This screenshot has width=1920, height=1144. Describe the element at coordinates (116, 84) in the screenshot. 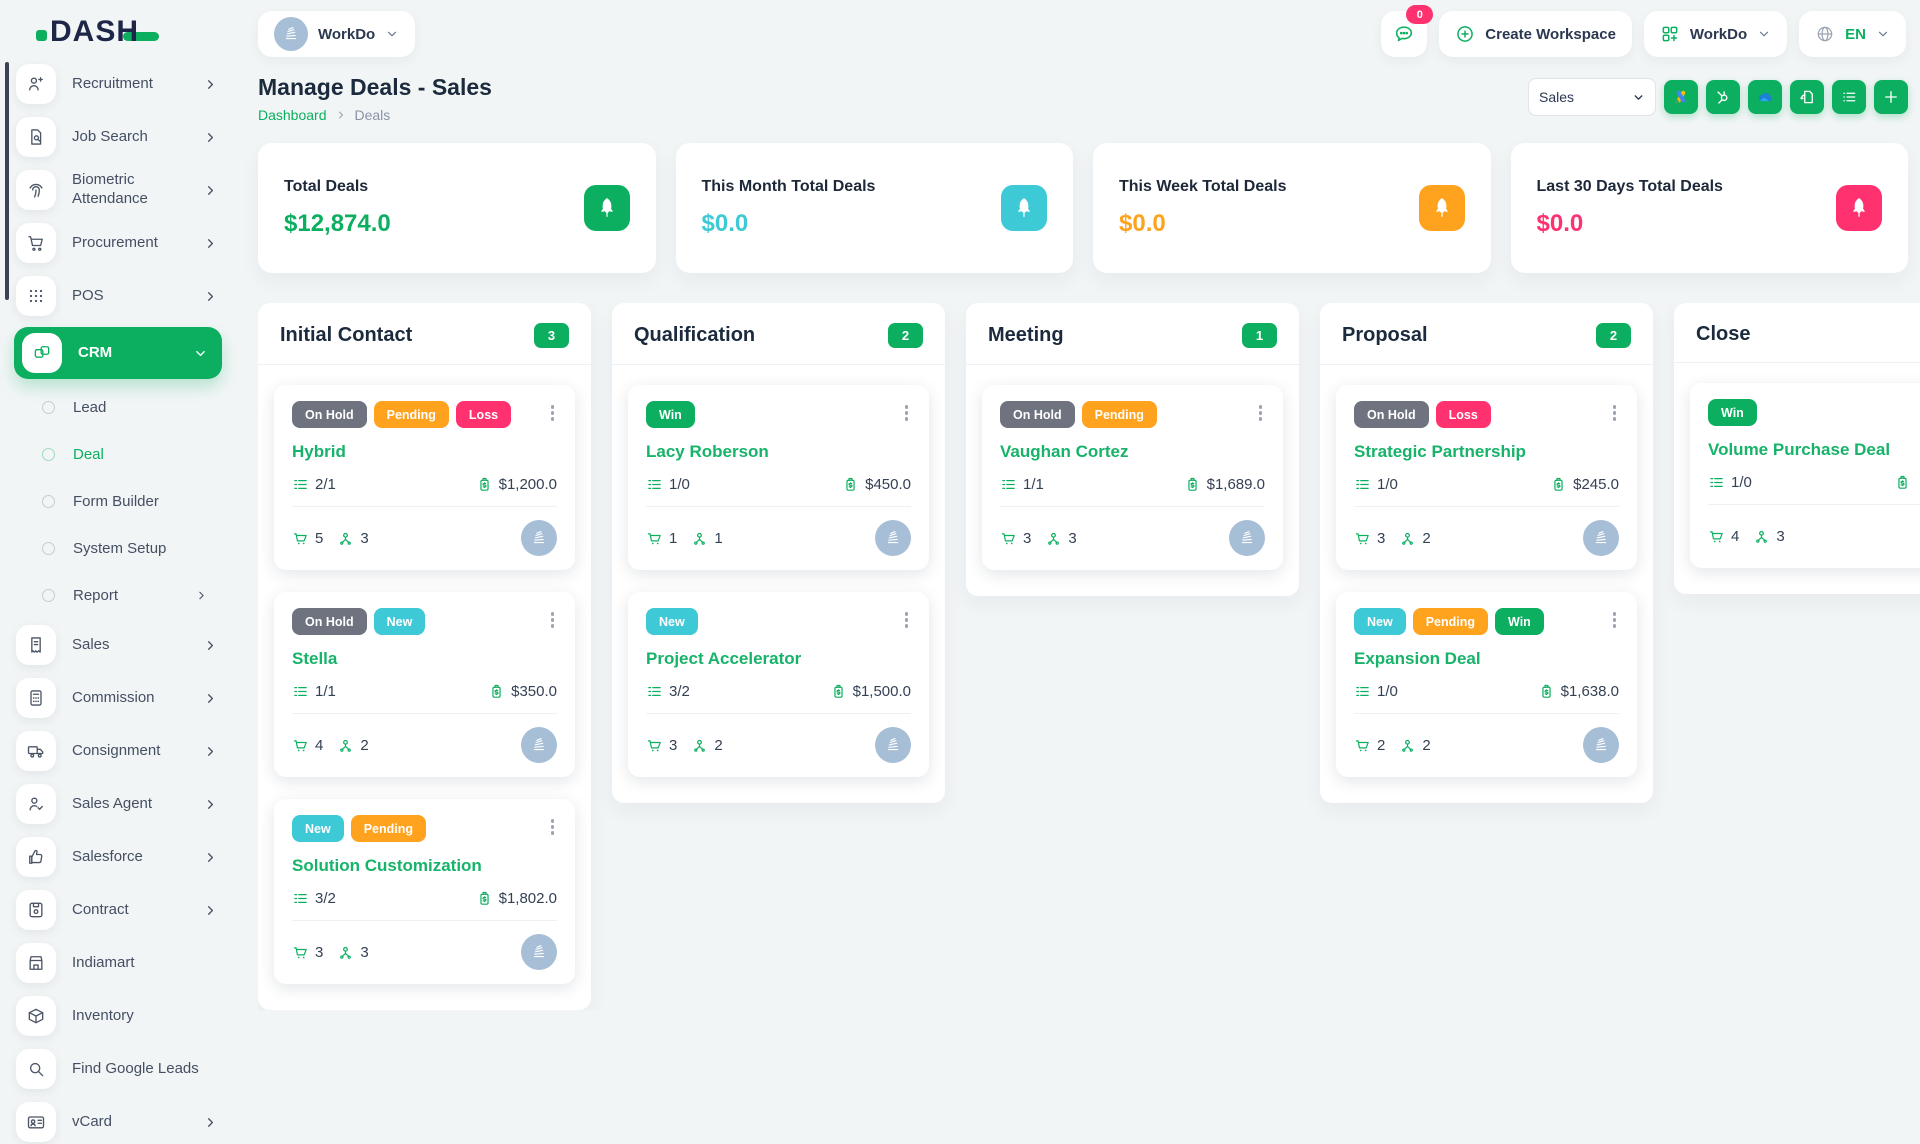

I see `sidebar-item-recruitment: Recruitment` at that location.